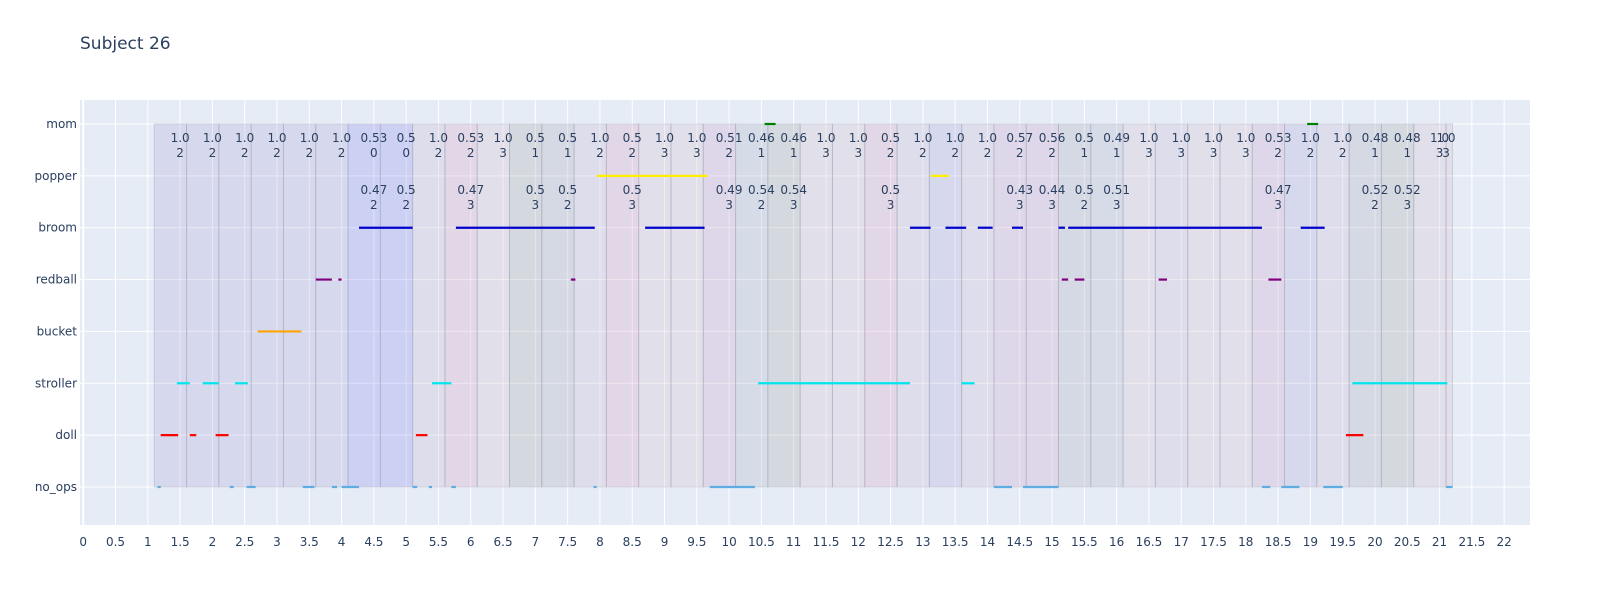  I want to click on x-tick-label: 19.5, so click(1342, 542).